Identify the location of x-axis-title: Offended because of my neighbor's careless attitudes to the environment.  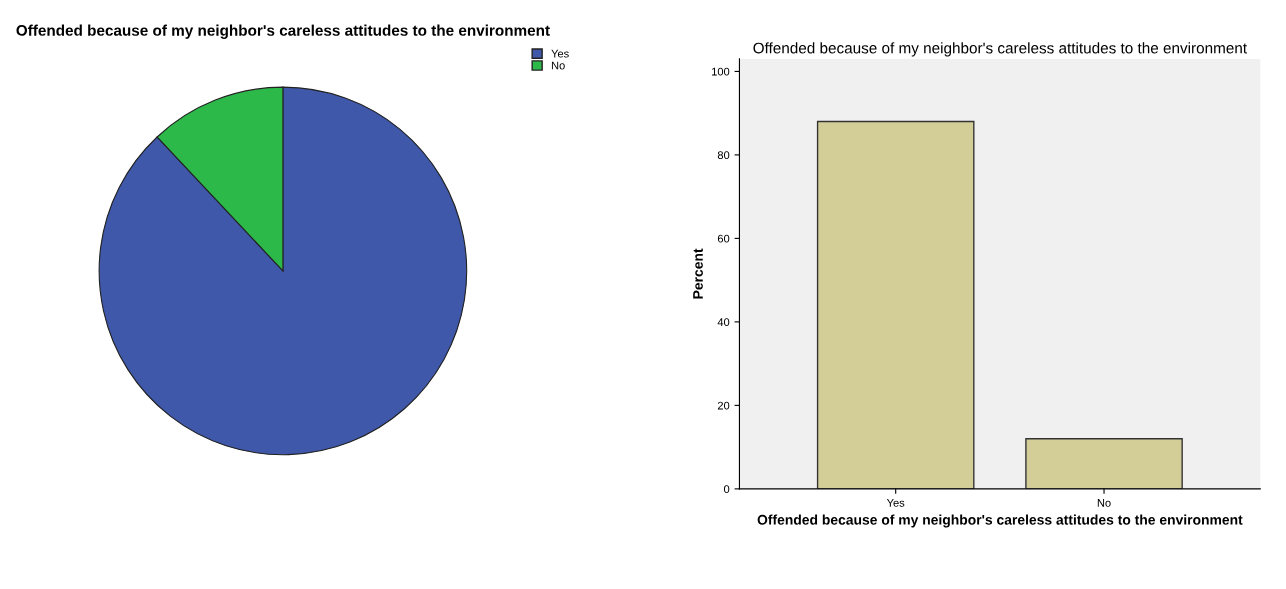
(1000, 521).